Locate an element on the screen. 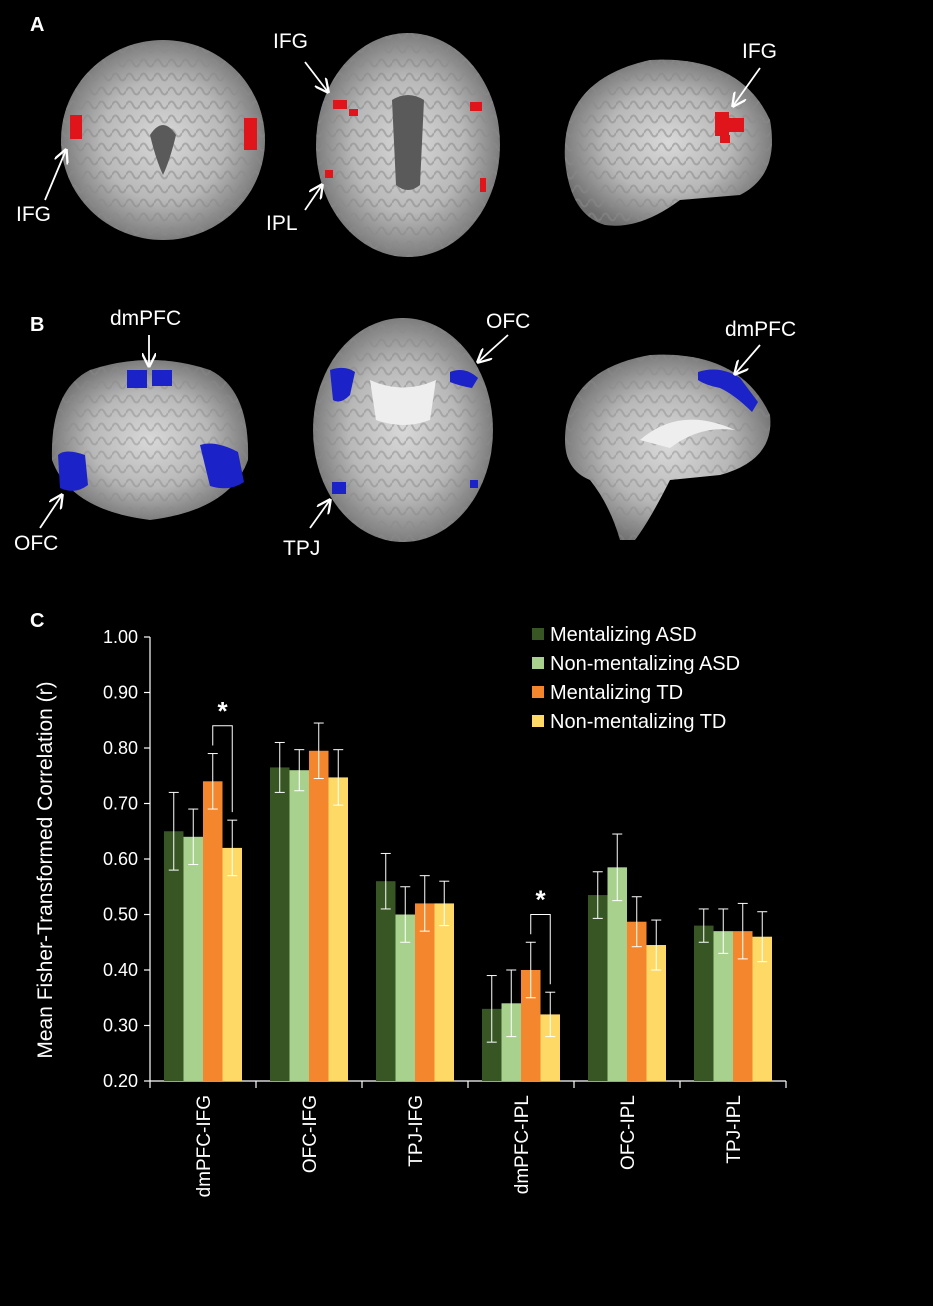  chart-significance: ** is located at coordinates (381, 840).